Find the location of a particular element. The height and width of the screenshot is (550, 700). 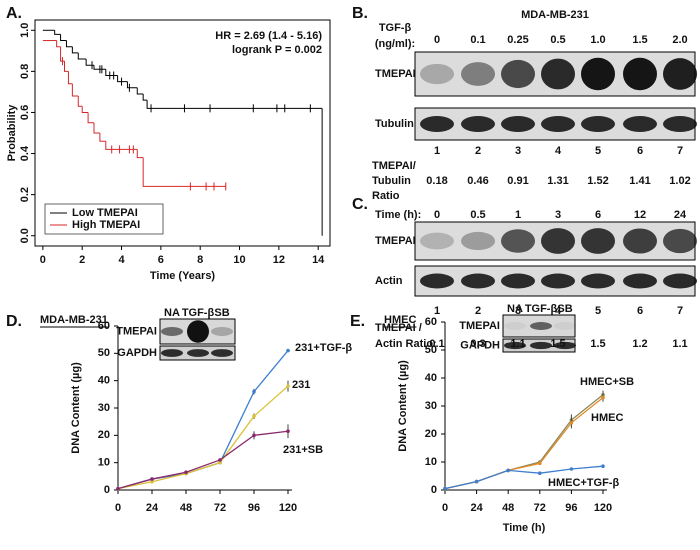

x-tick-label: 0 is located at coordinates (445, 508).